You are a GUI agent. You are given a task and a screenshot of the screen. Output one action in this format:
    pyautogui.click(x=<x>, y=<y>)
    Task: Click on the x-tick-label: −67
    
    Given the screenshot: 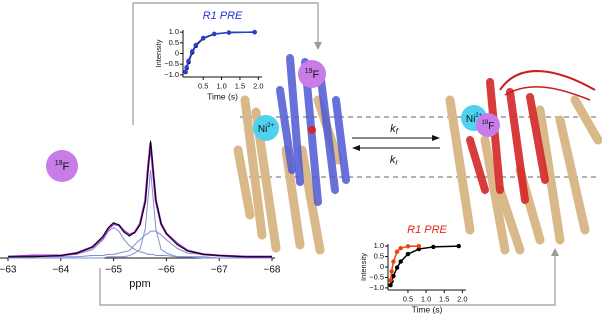 What is the action you would take?
    pyautogui.click(x=219, y=270)
    